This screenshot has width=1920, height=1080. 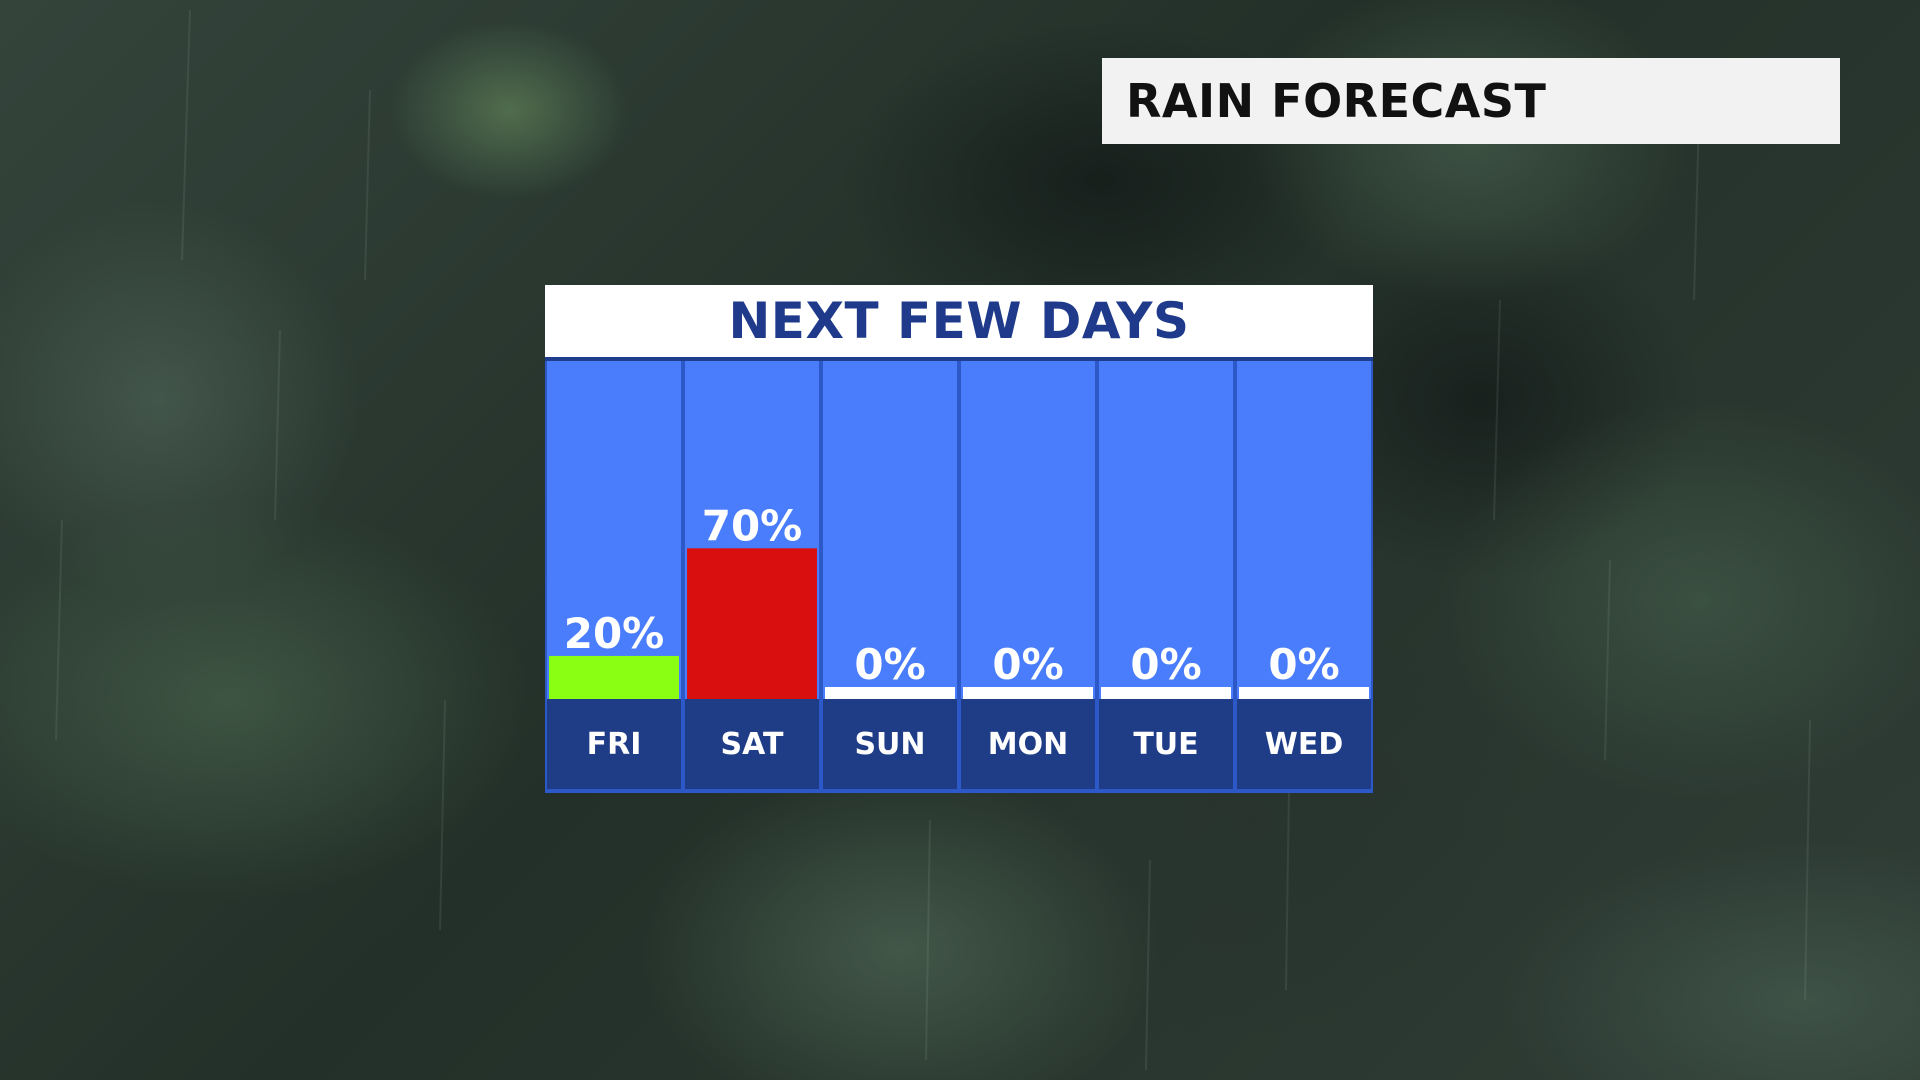 I want to click on day-label-wed: WED, so click(x=1304, y=744).